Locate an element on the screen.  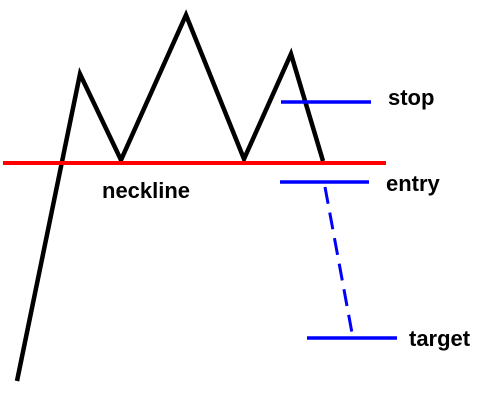
entry-label: entry is located at coordinates (413, 183).